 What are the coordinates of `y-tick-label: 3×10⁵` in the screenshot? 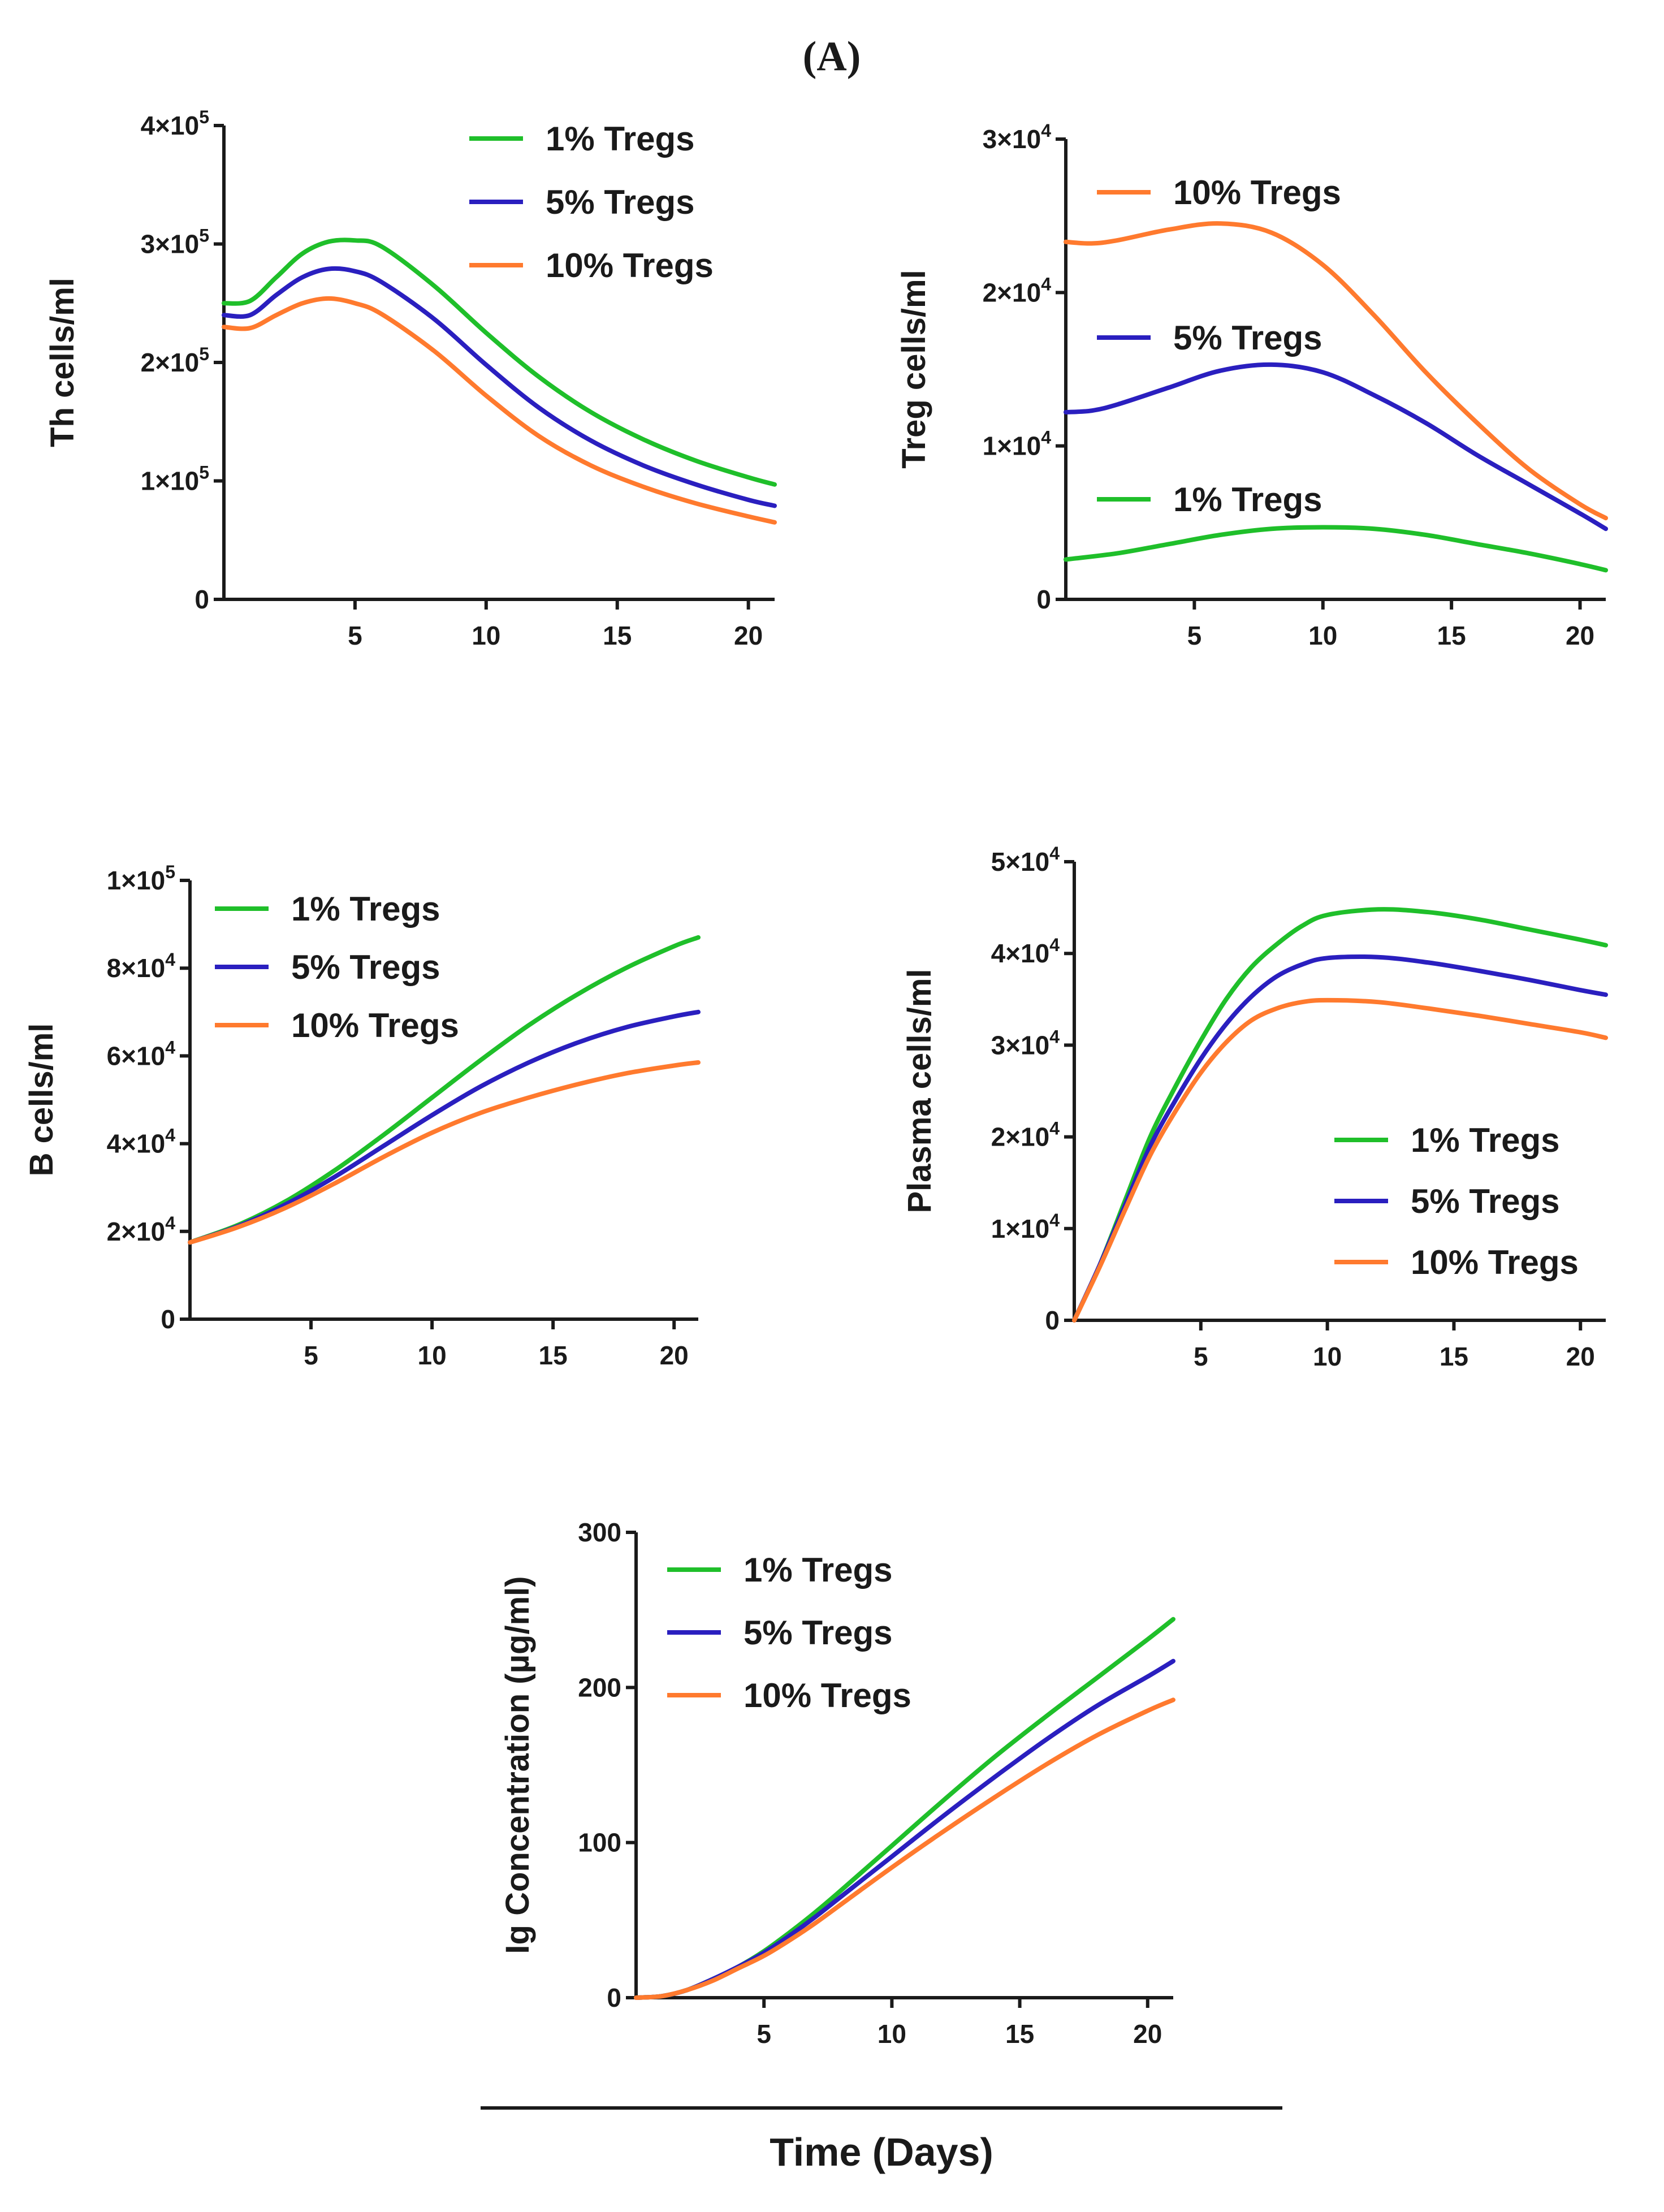 It's located at (175, 242).